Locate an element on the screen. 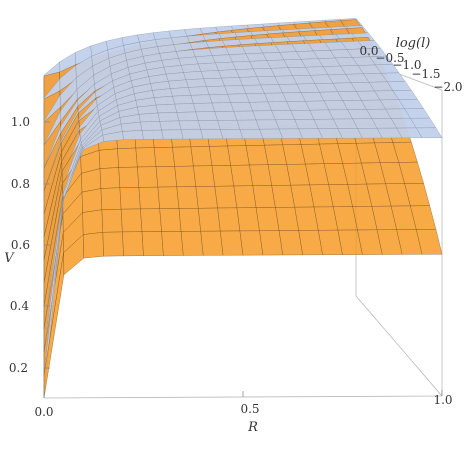  y-tick-label: 0.8 is located at coordinates (20, 184).